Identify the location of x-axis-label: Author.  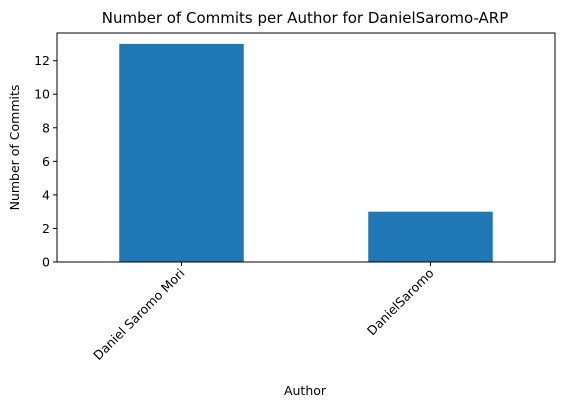
(305, 390).